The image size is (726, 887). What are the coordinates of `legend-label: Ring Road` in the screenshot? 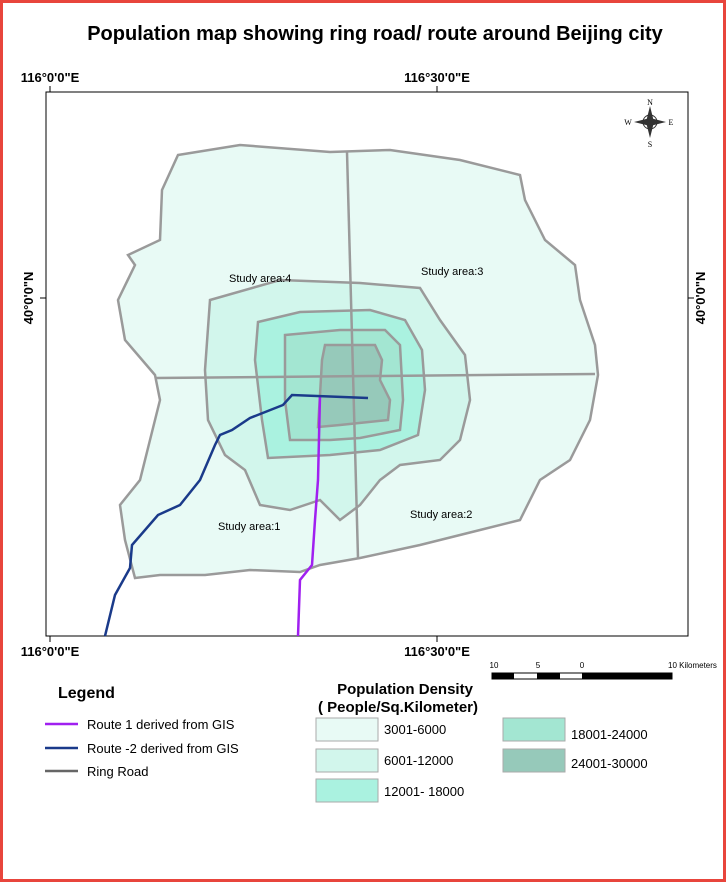 It's located at (117, 771).